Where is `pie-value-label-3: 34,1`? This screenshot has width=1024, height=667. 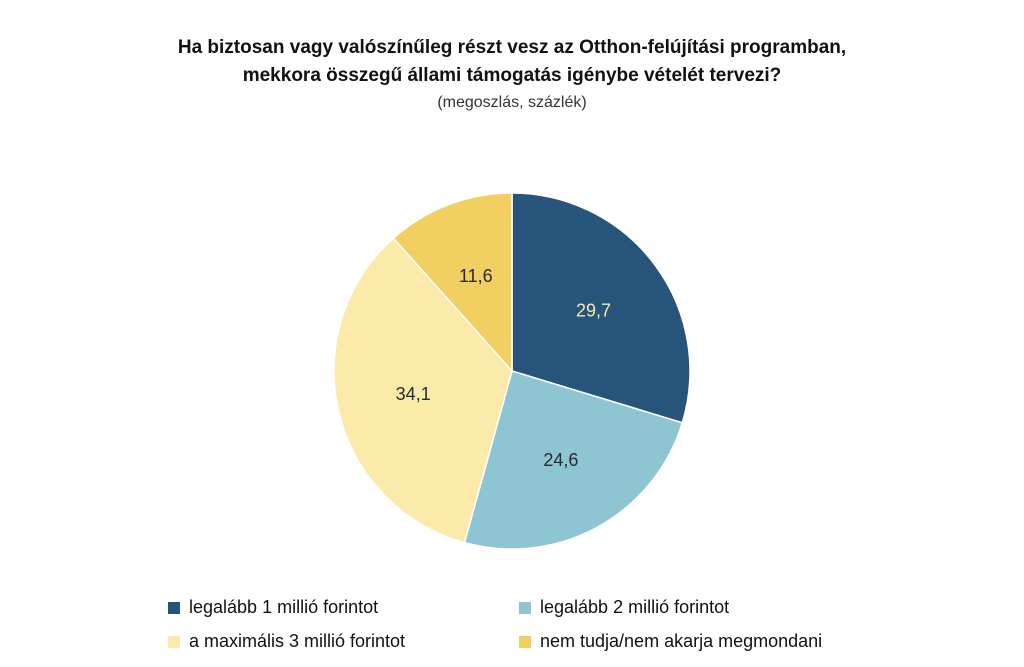
pie-value-label-3: 34,1 is located at coordinates (413, 394).